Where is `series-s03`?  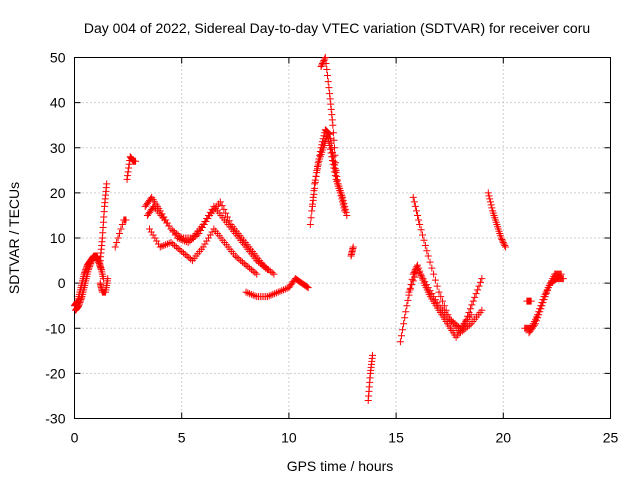
series-s03 is located at coordinates (103, 222).